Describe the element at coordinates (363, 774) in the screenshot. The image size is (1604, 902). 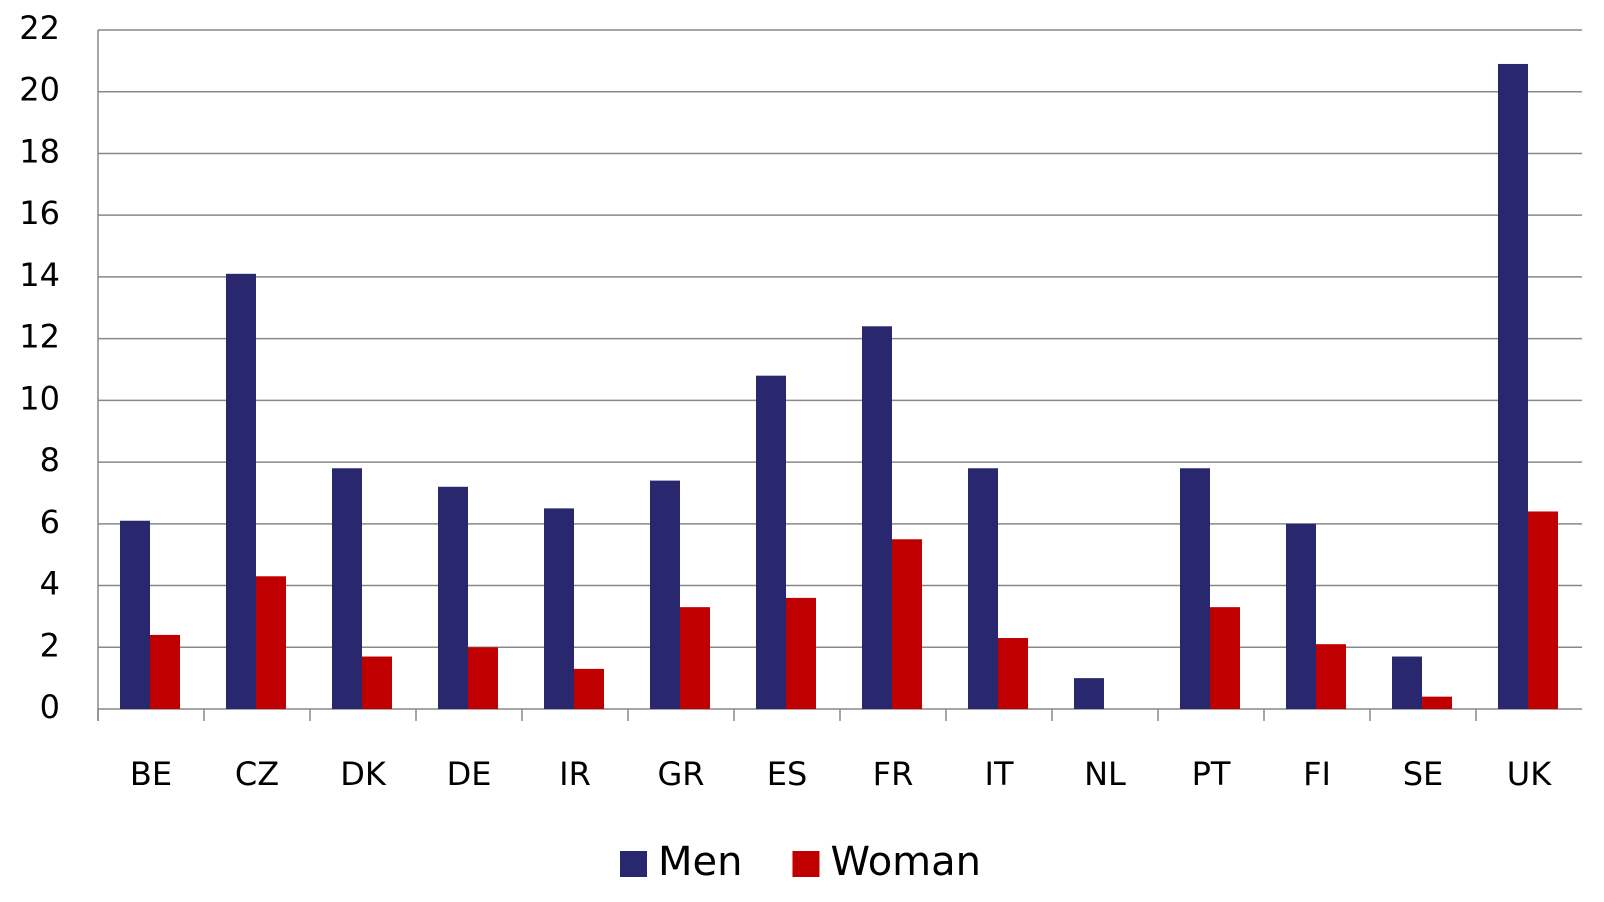
I see `x-tick-label: DK` at that location.